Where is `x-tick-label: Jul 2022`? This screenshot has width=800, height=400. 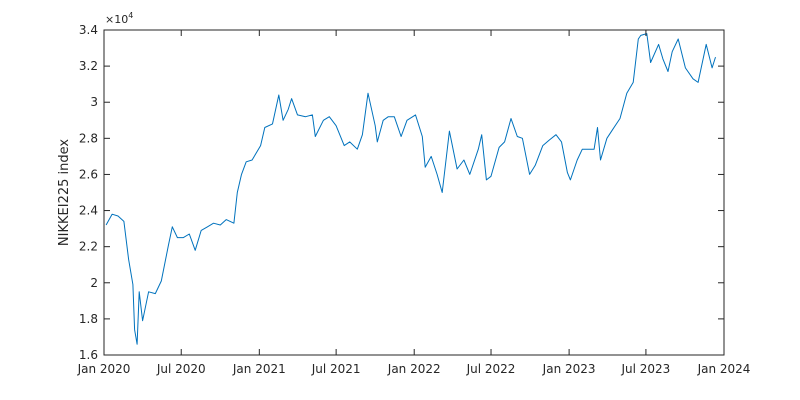
x-tick-label: Jul 2022 is located at coordinates (491, 369).